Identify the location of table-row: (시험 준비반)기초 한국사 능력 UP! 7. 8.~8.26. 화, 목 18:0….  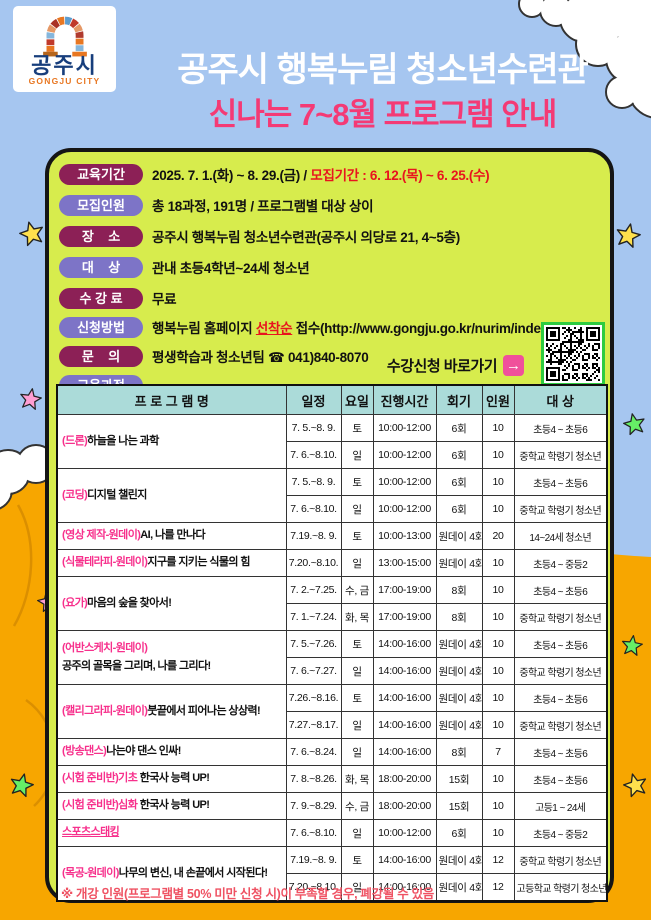
(332, 779).